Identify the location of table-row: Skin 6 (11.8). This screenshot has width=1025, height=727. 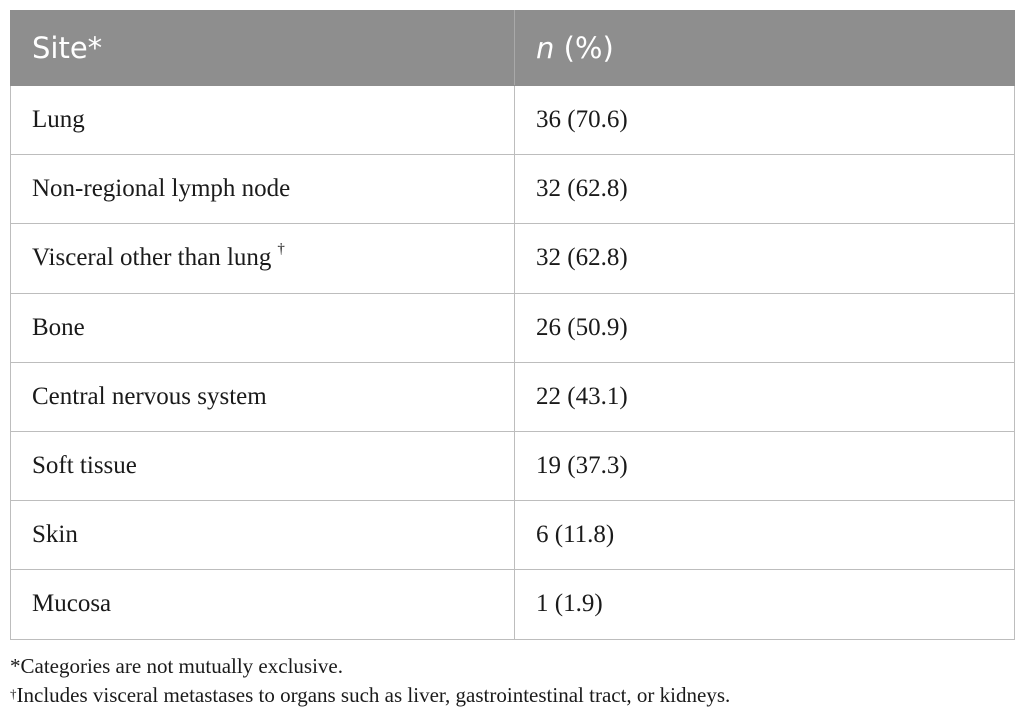
(512, 535).